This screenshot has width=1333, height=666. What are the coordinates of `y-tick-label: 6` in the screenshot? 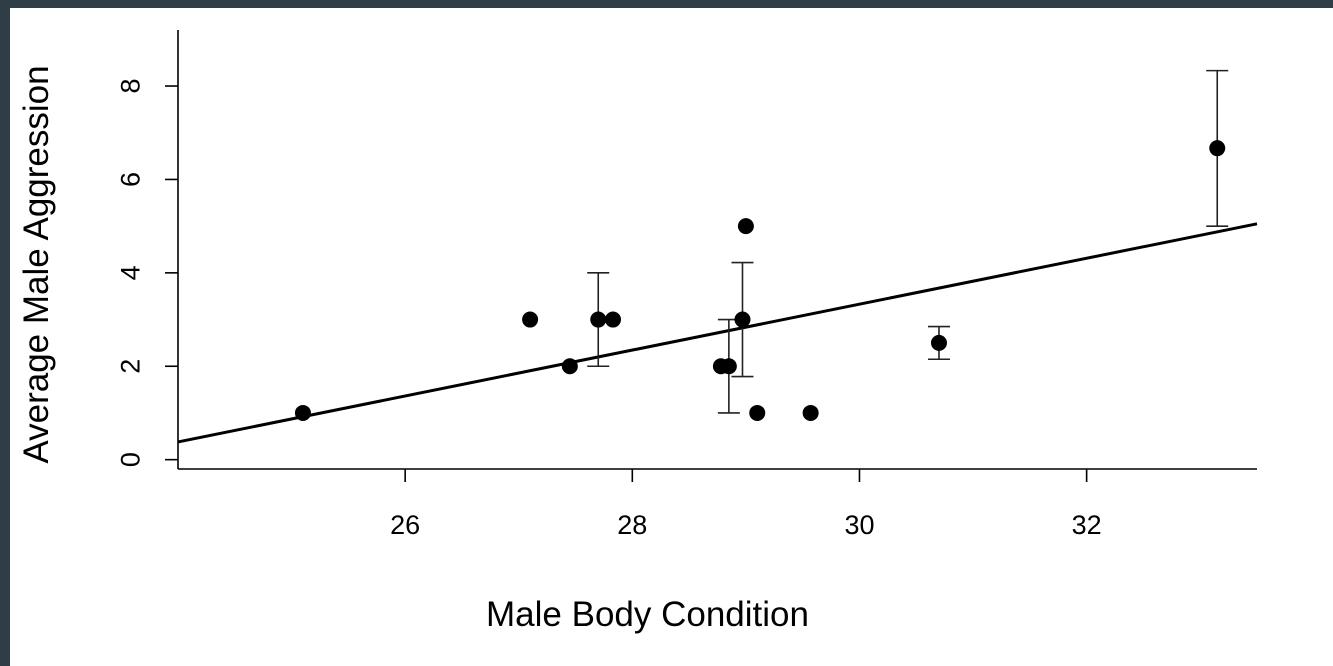 It's located at (130, 179).